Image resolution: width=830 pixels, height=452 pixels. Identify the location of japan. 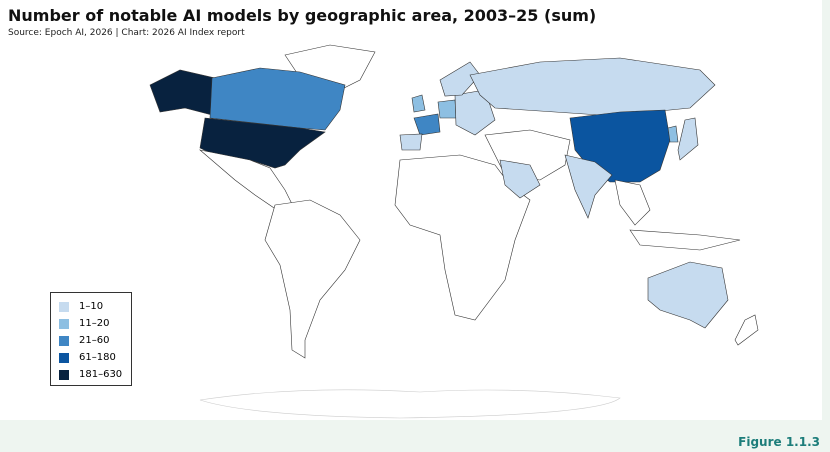
(688, 139).